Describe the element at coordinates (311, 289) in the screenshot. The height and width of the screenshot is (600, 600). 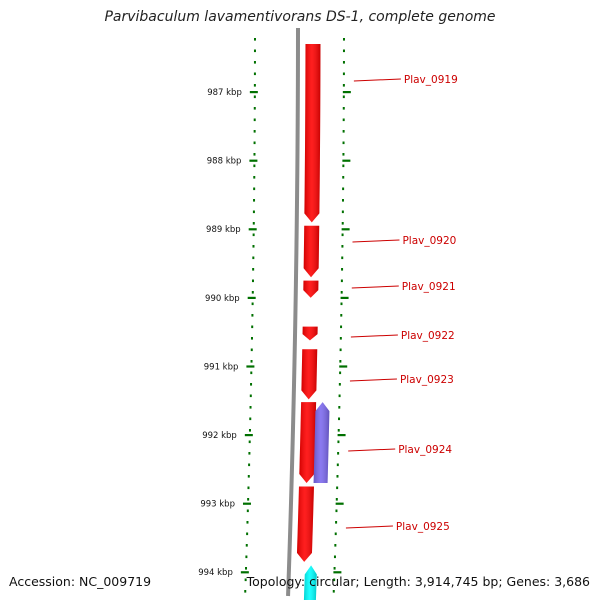
I see `gene-arrow-plav_0921-shading` at that location.